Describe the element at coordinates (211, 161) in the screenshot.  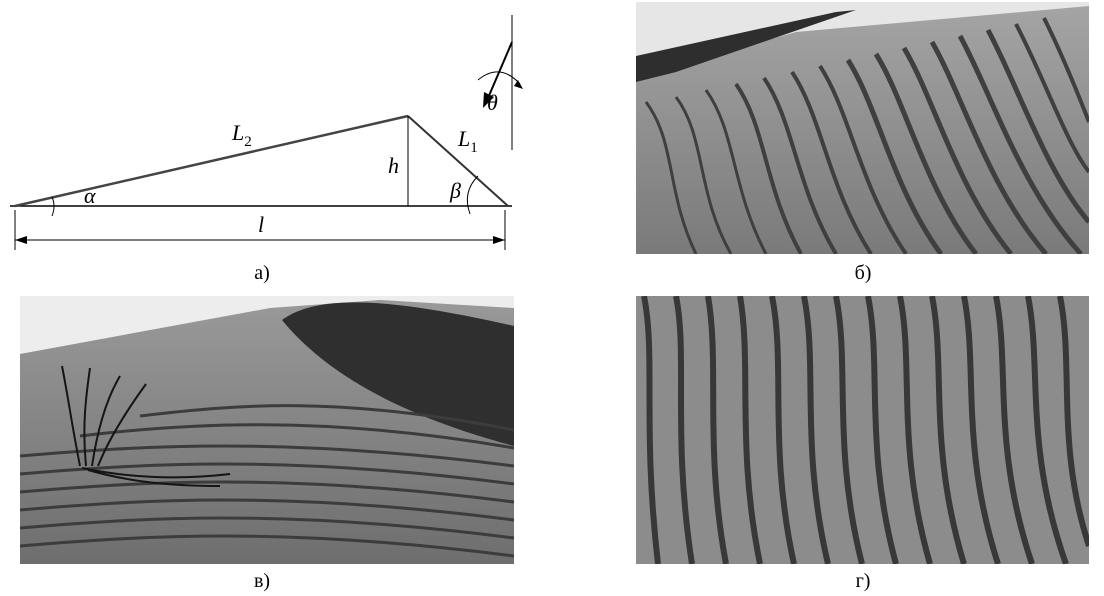
I see `windward-slope-L2` at that location.